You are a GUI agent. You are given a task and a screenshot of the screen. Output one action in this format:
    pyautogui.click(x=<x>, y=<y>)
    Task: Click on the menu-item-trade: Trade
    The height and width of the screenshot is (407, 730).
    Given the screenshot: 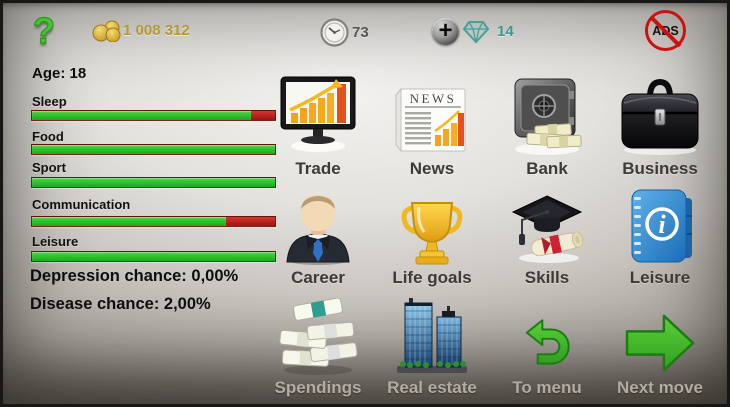 What is the action you would take?
    pyautogui.click(x=318, y=119)
    